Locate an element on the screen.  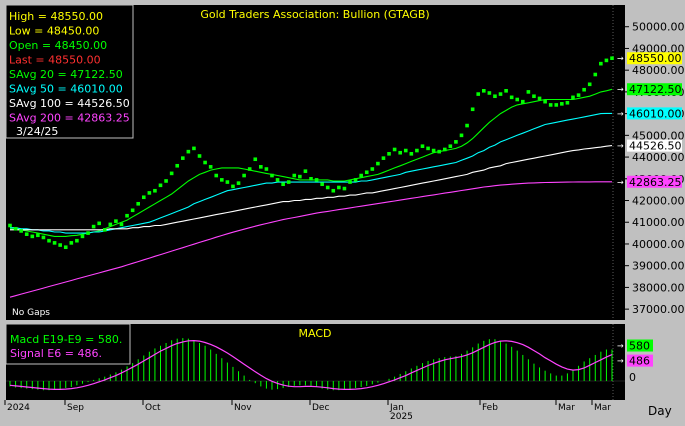
price-tag: 48550.00 is located at coordinates (655, 58).